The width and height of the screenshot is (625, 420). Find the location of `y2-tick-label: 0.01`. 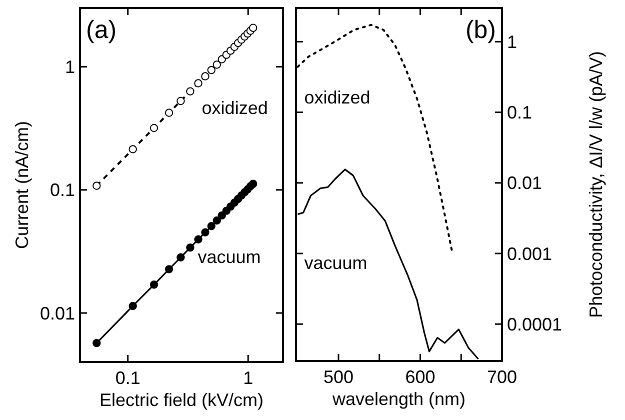

y2-tick-label: 0.01 is located at coordinates (524, 183).